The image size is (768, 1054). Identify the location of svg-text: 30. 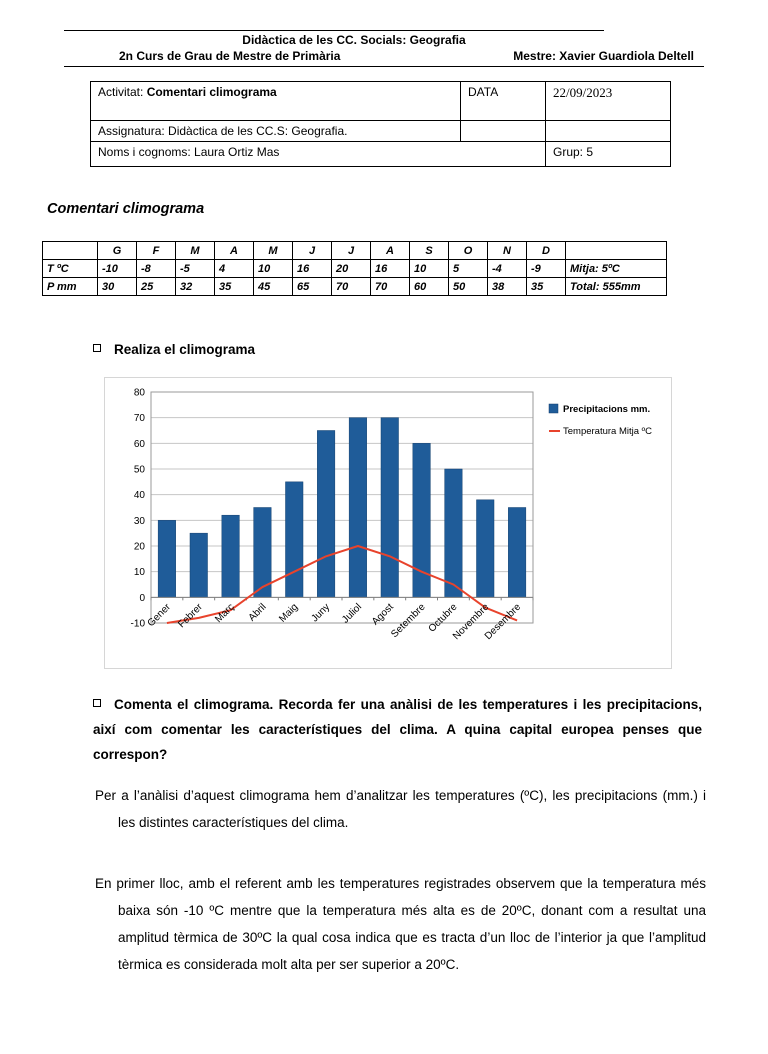
(140, 521).